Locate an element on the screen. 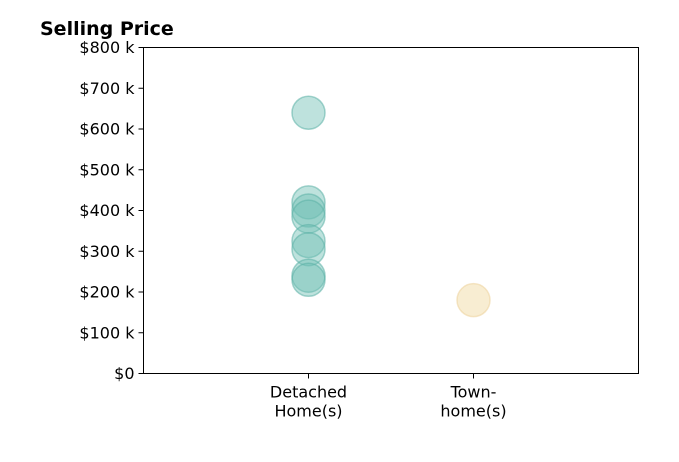 The height and width of the screenshot is (462, 679). y-tick-label: $300 k is located at coordinates (107, 251).